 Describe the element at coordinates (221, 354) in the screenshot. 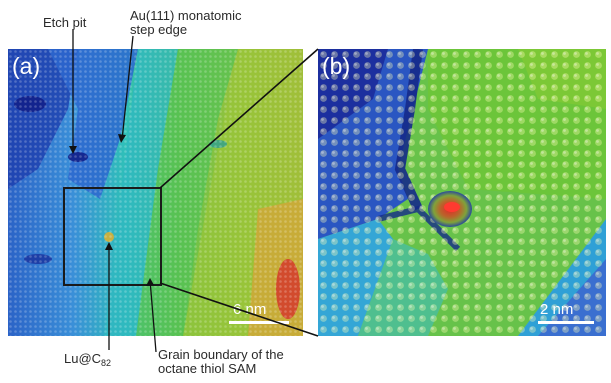

I see `grain-boundary-label-line1: Grain boundary of the` at that location.